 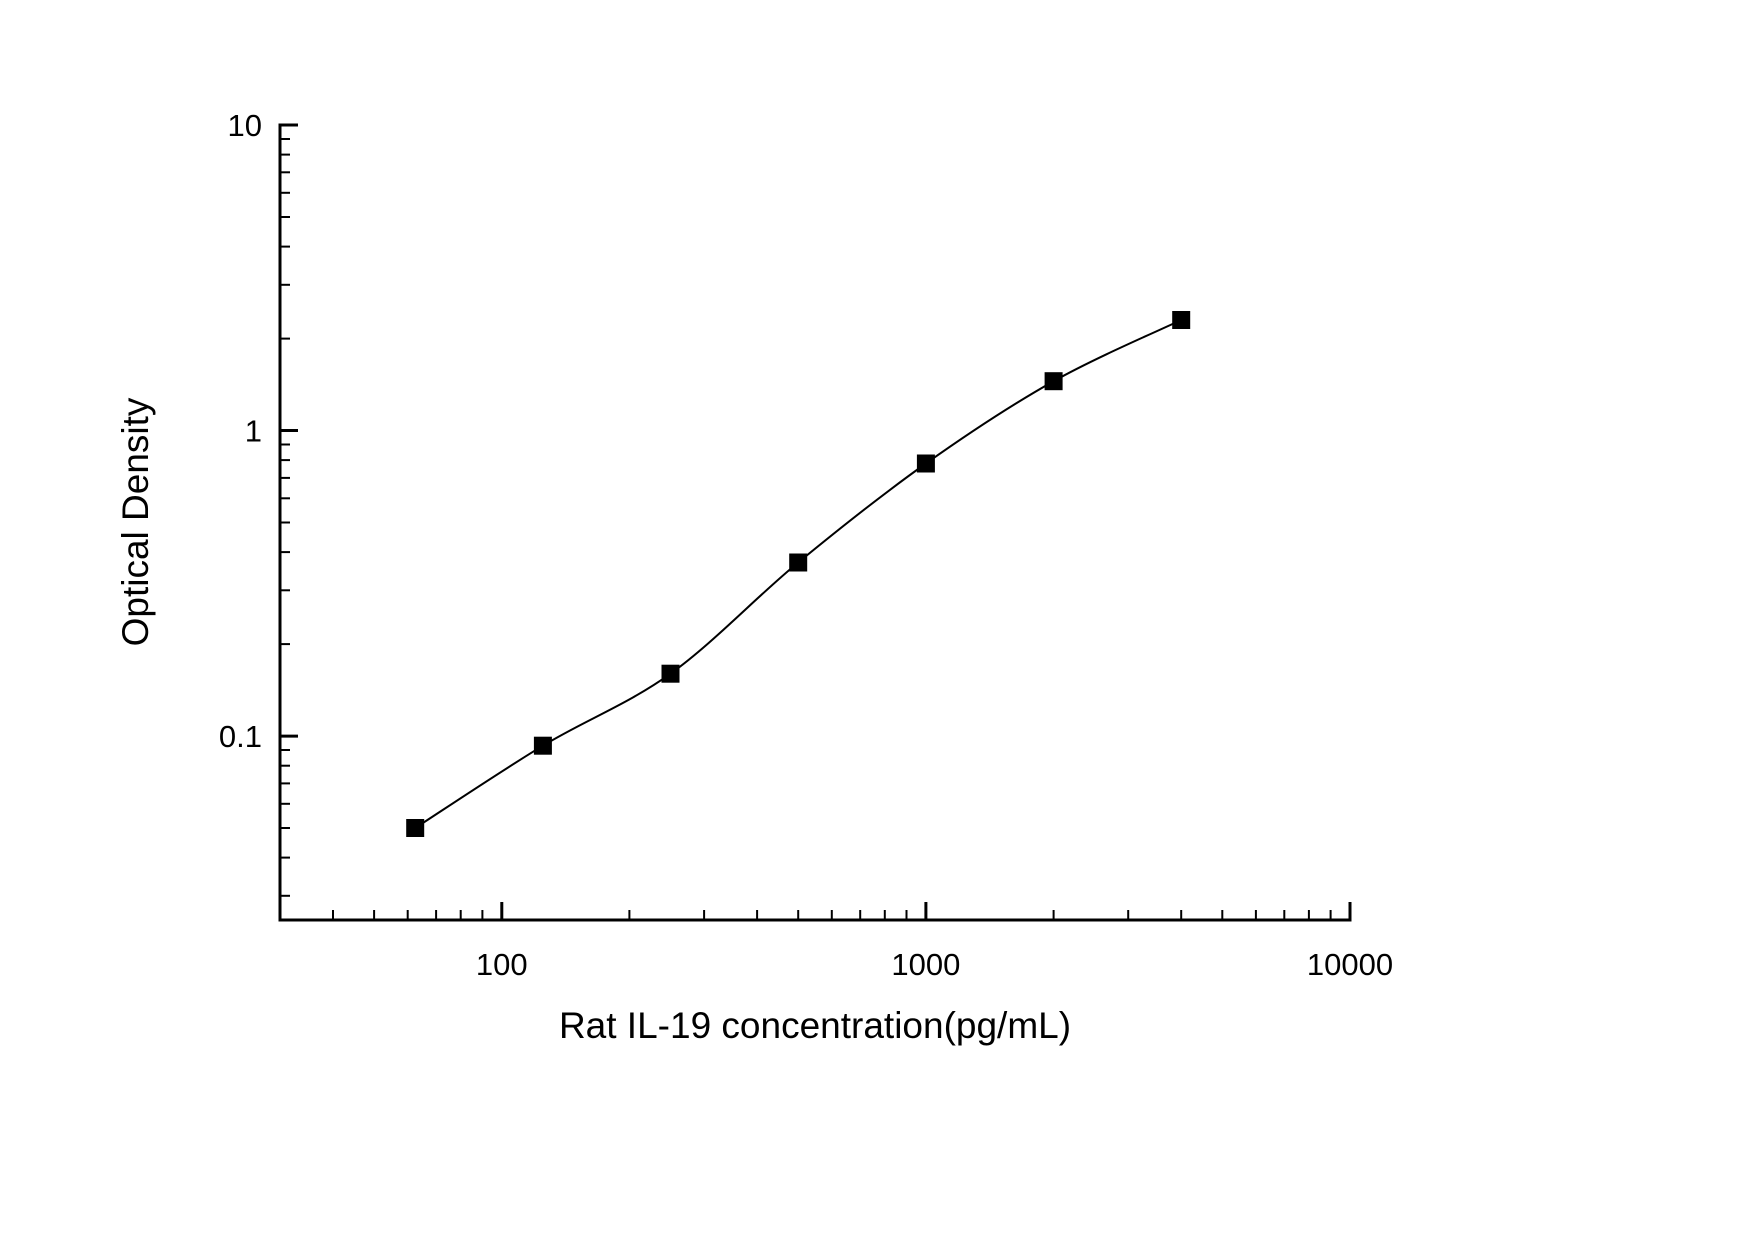 What do you see at coordinates (1350, 964) in the screenshot?
I see `x-tick-label: 10000` at bounding box center [1350, 964].